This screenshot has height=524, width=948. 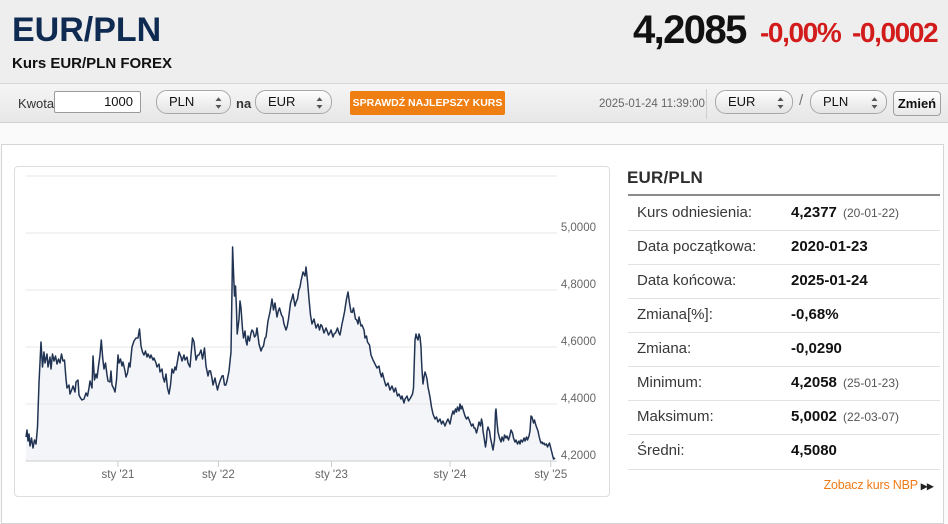 What do you see at coordinates (550, 475) in the screenshot?
I see `svg-text: sty '25` at bounding box center [550, 475].